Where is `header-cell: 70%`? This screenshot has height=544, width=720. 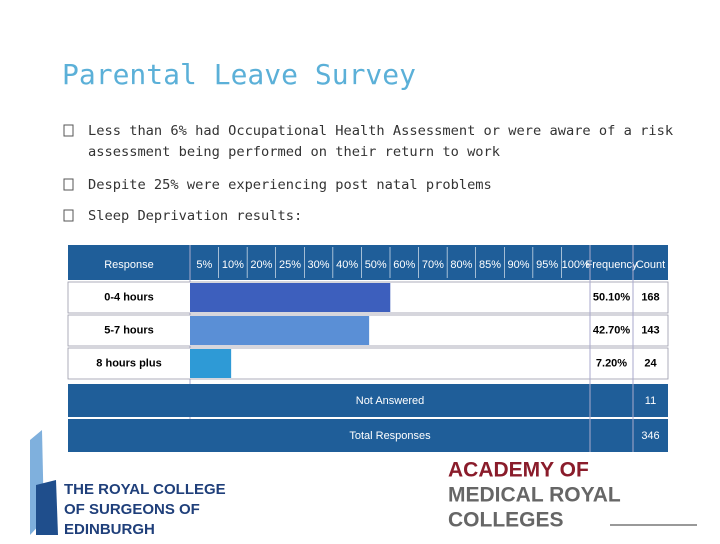 header-cell: 70% is located at coordinates (433, 265).